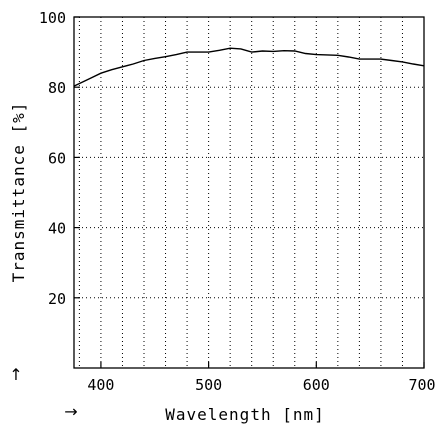 The height and width of the screenshot is (432, 440). What do you see at coordinates (100, 385) in the screenshot?
I see `x-tick-label-400: 400` at bounding box center [100, 385].